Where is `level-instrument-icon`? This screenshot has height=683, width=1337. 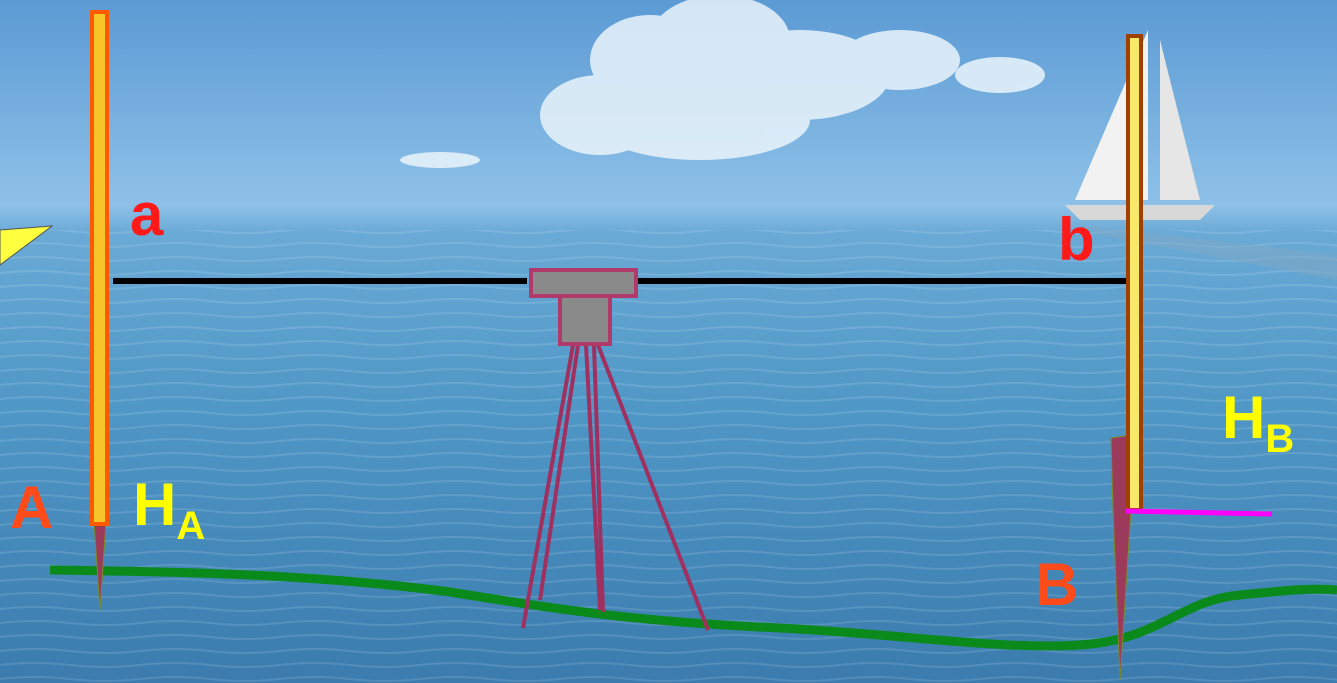
level-instrument-icon is located at coordinates (583, 307).